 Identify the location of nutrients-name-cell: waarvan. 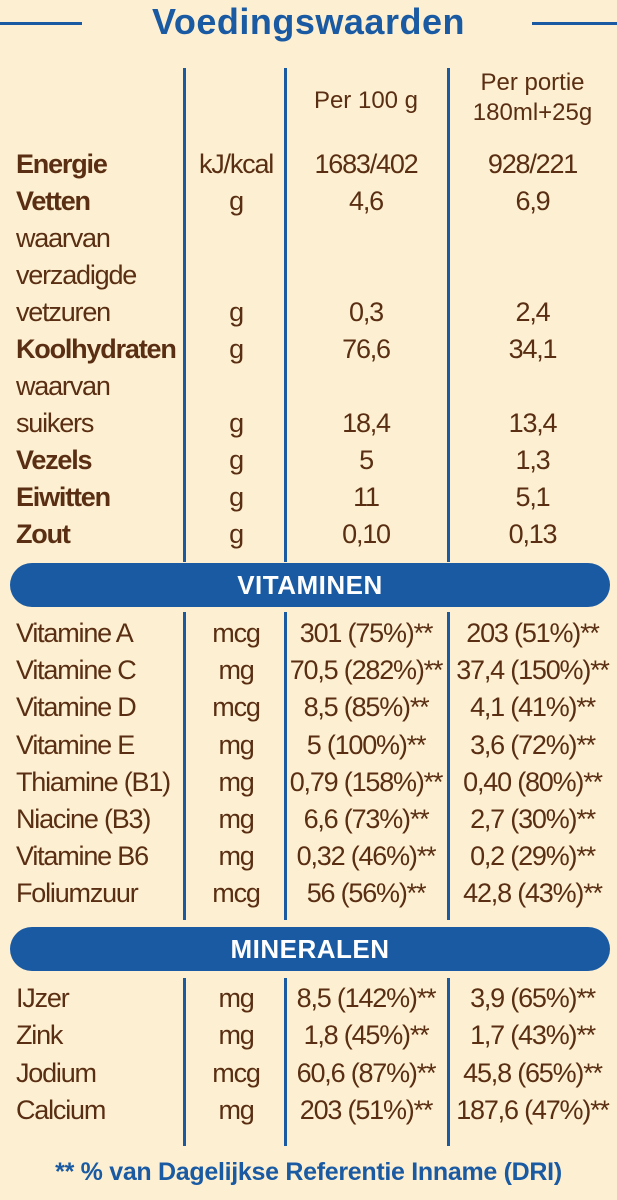
(63, 238).